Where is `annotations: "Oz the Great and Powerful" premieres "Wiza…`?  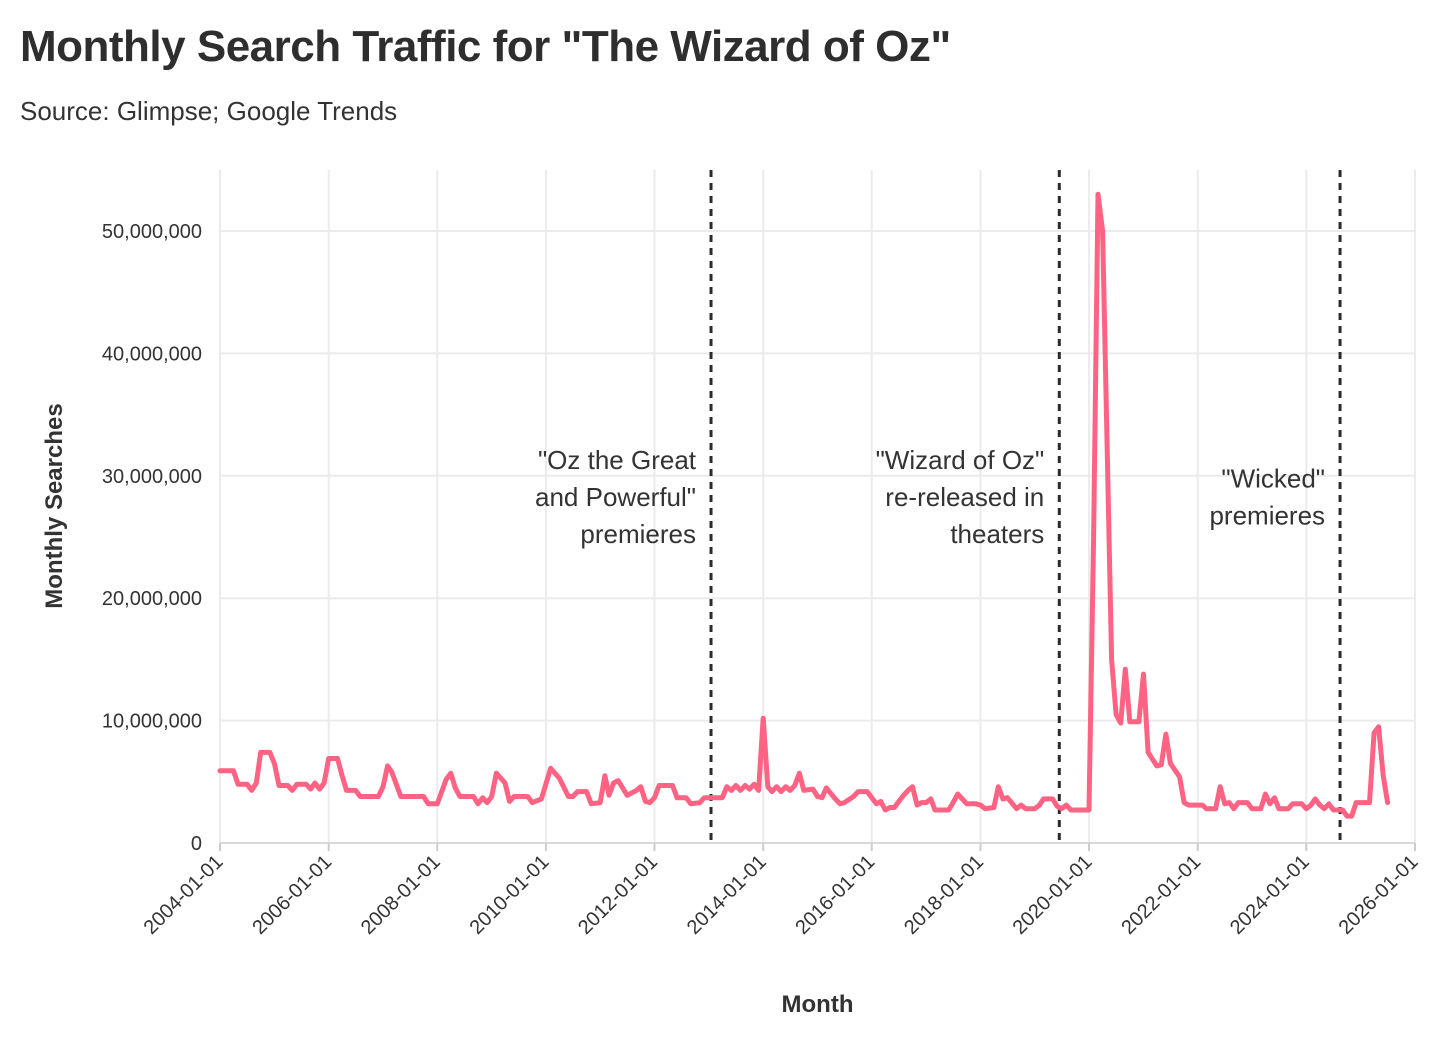
annotations: "Oz the Great and Powerful" premieres "Wiza… is located at coordinates (930, 497).